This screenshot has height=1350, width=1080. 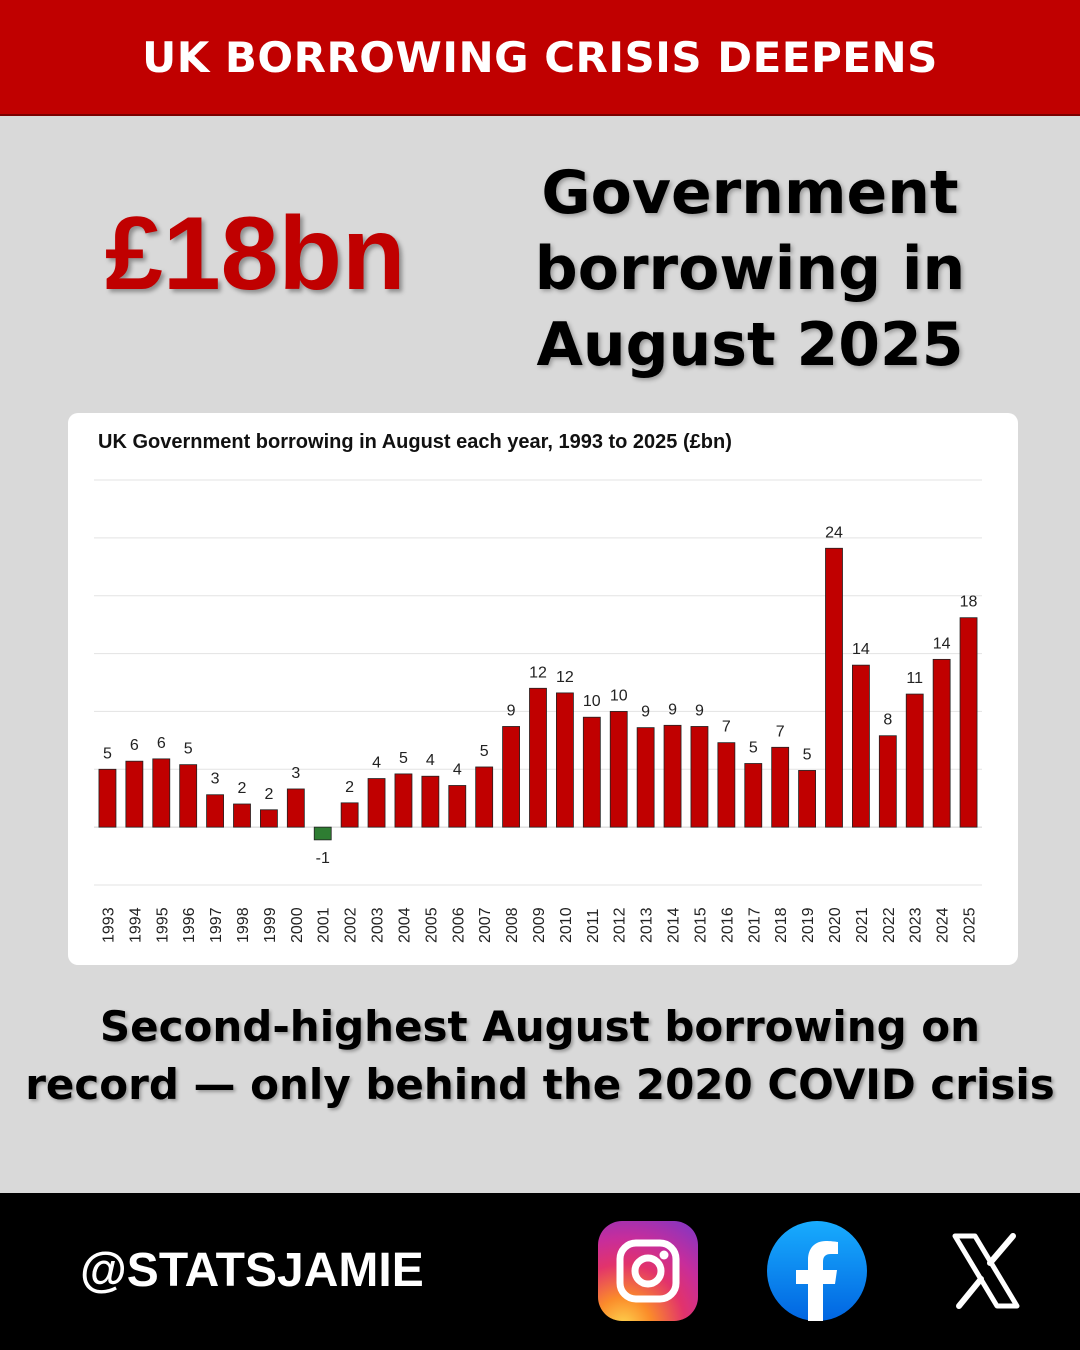 I want to click on x-tick-label: 2016, so click(x=727, y=925).